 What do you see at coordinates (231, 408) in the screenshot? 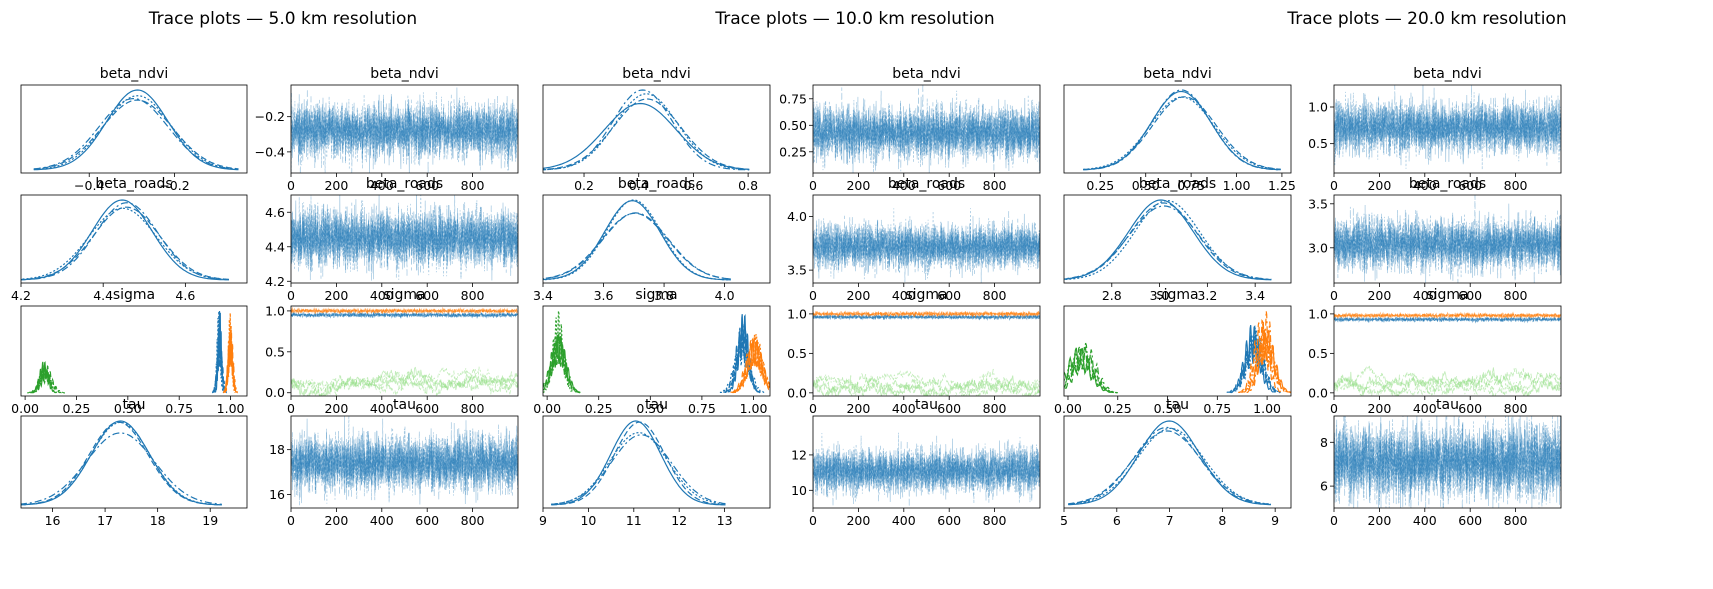
I see `x-tick-label: 1.00` at bounding box center [231, 408].